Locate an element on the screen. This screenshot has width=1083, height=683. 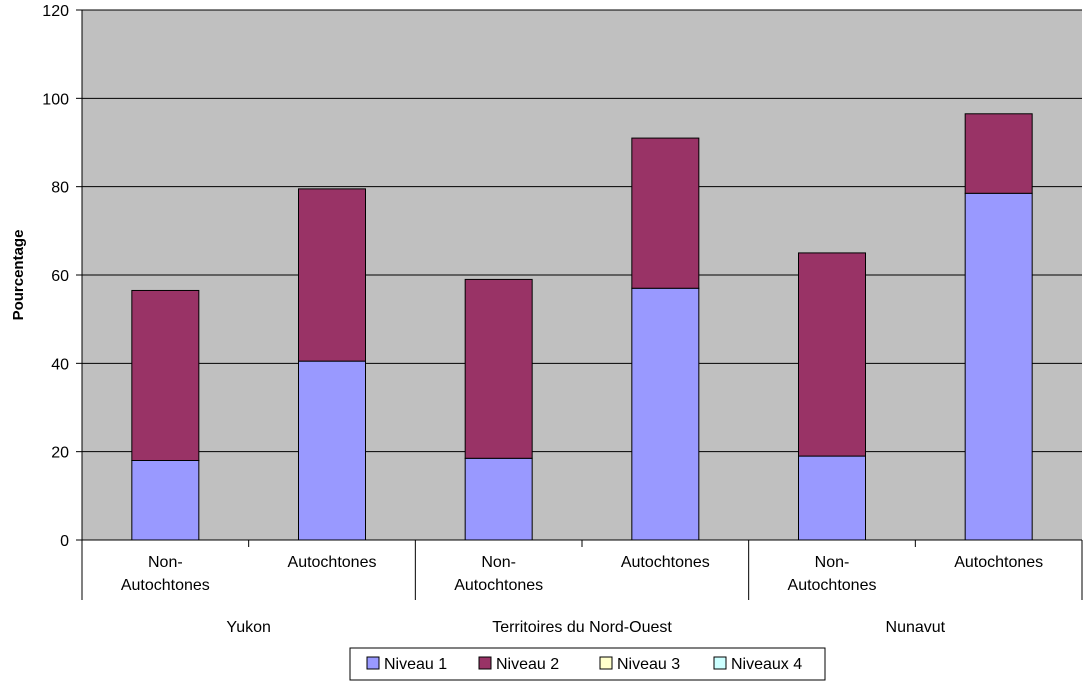
legend-box is located at coordinates (587, 664).